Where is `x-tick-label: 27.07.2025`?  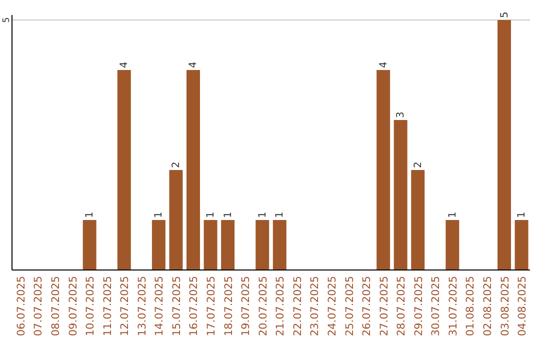
x-tick-label: 27.07.2025 is located at coordinates (384, 306).